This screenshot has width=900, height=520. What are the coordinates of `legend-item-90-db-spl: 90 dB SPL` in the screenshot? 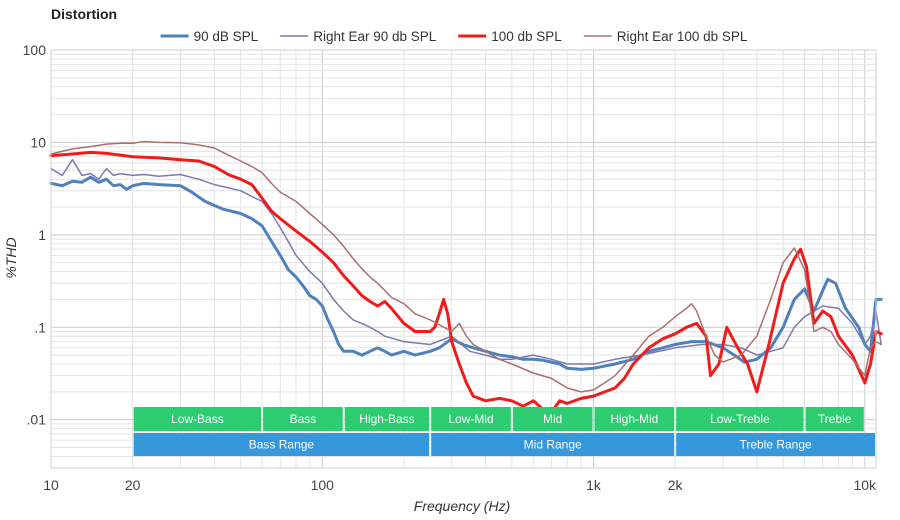 It's located at (209, 36).